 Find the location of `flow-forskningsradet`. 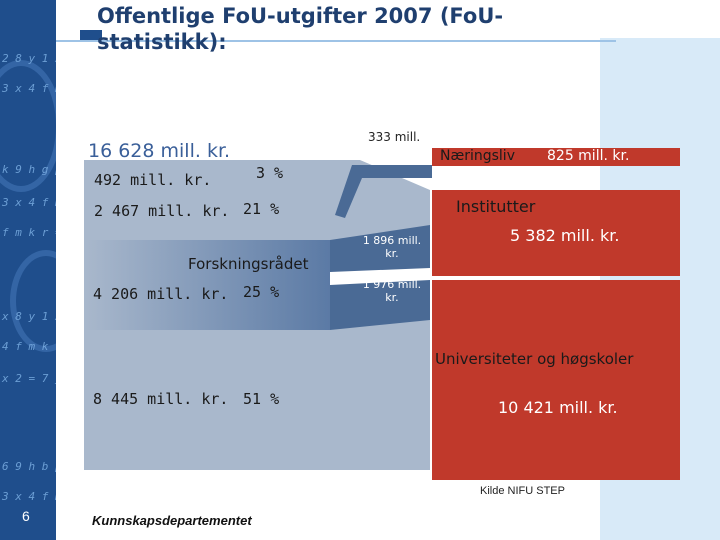

flow-forskningsradet is located at coordinates (207, 285).